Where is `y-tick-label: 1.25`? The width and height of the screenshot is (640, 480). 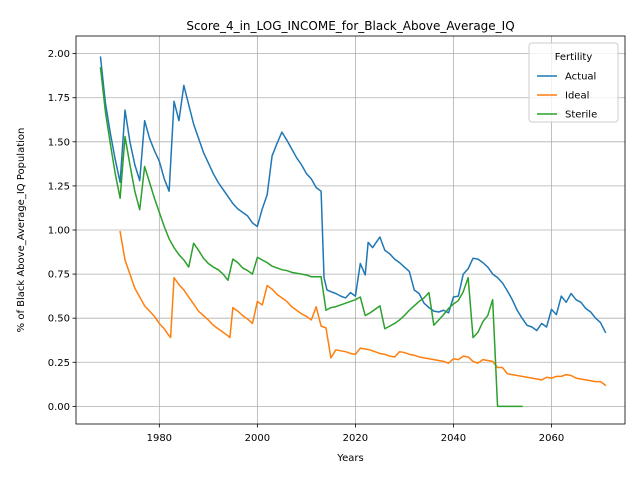 y-tick-label: 1.25 is located at coordinates (59, 186).